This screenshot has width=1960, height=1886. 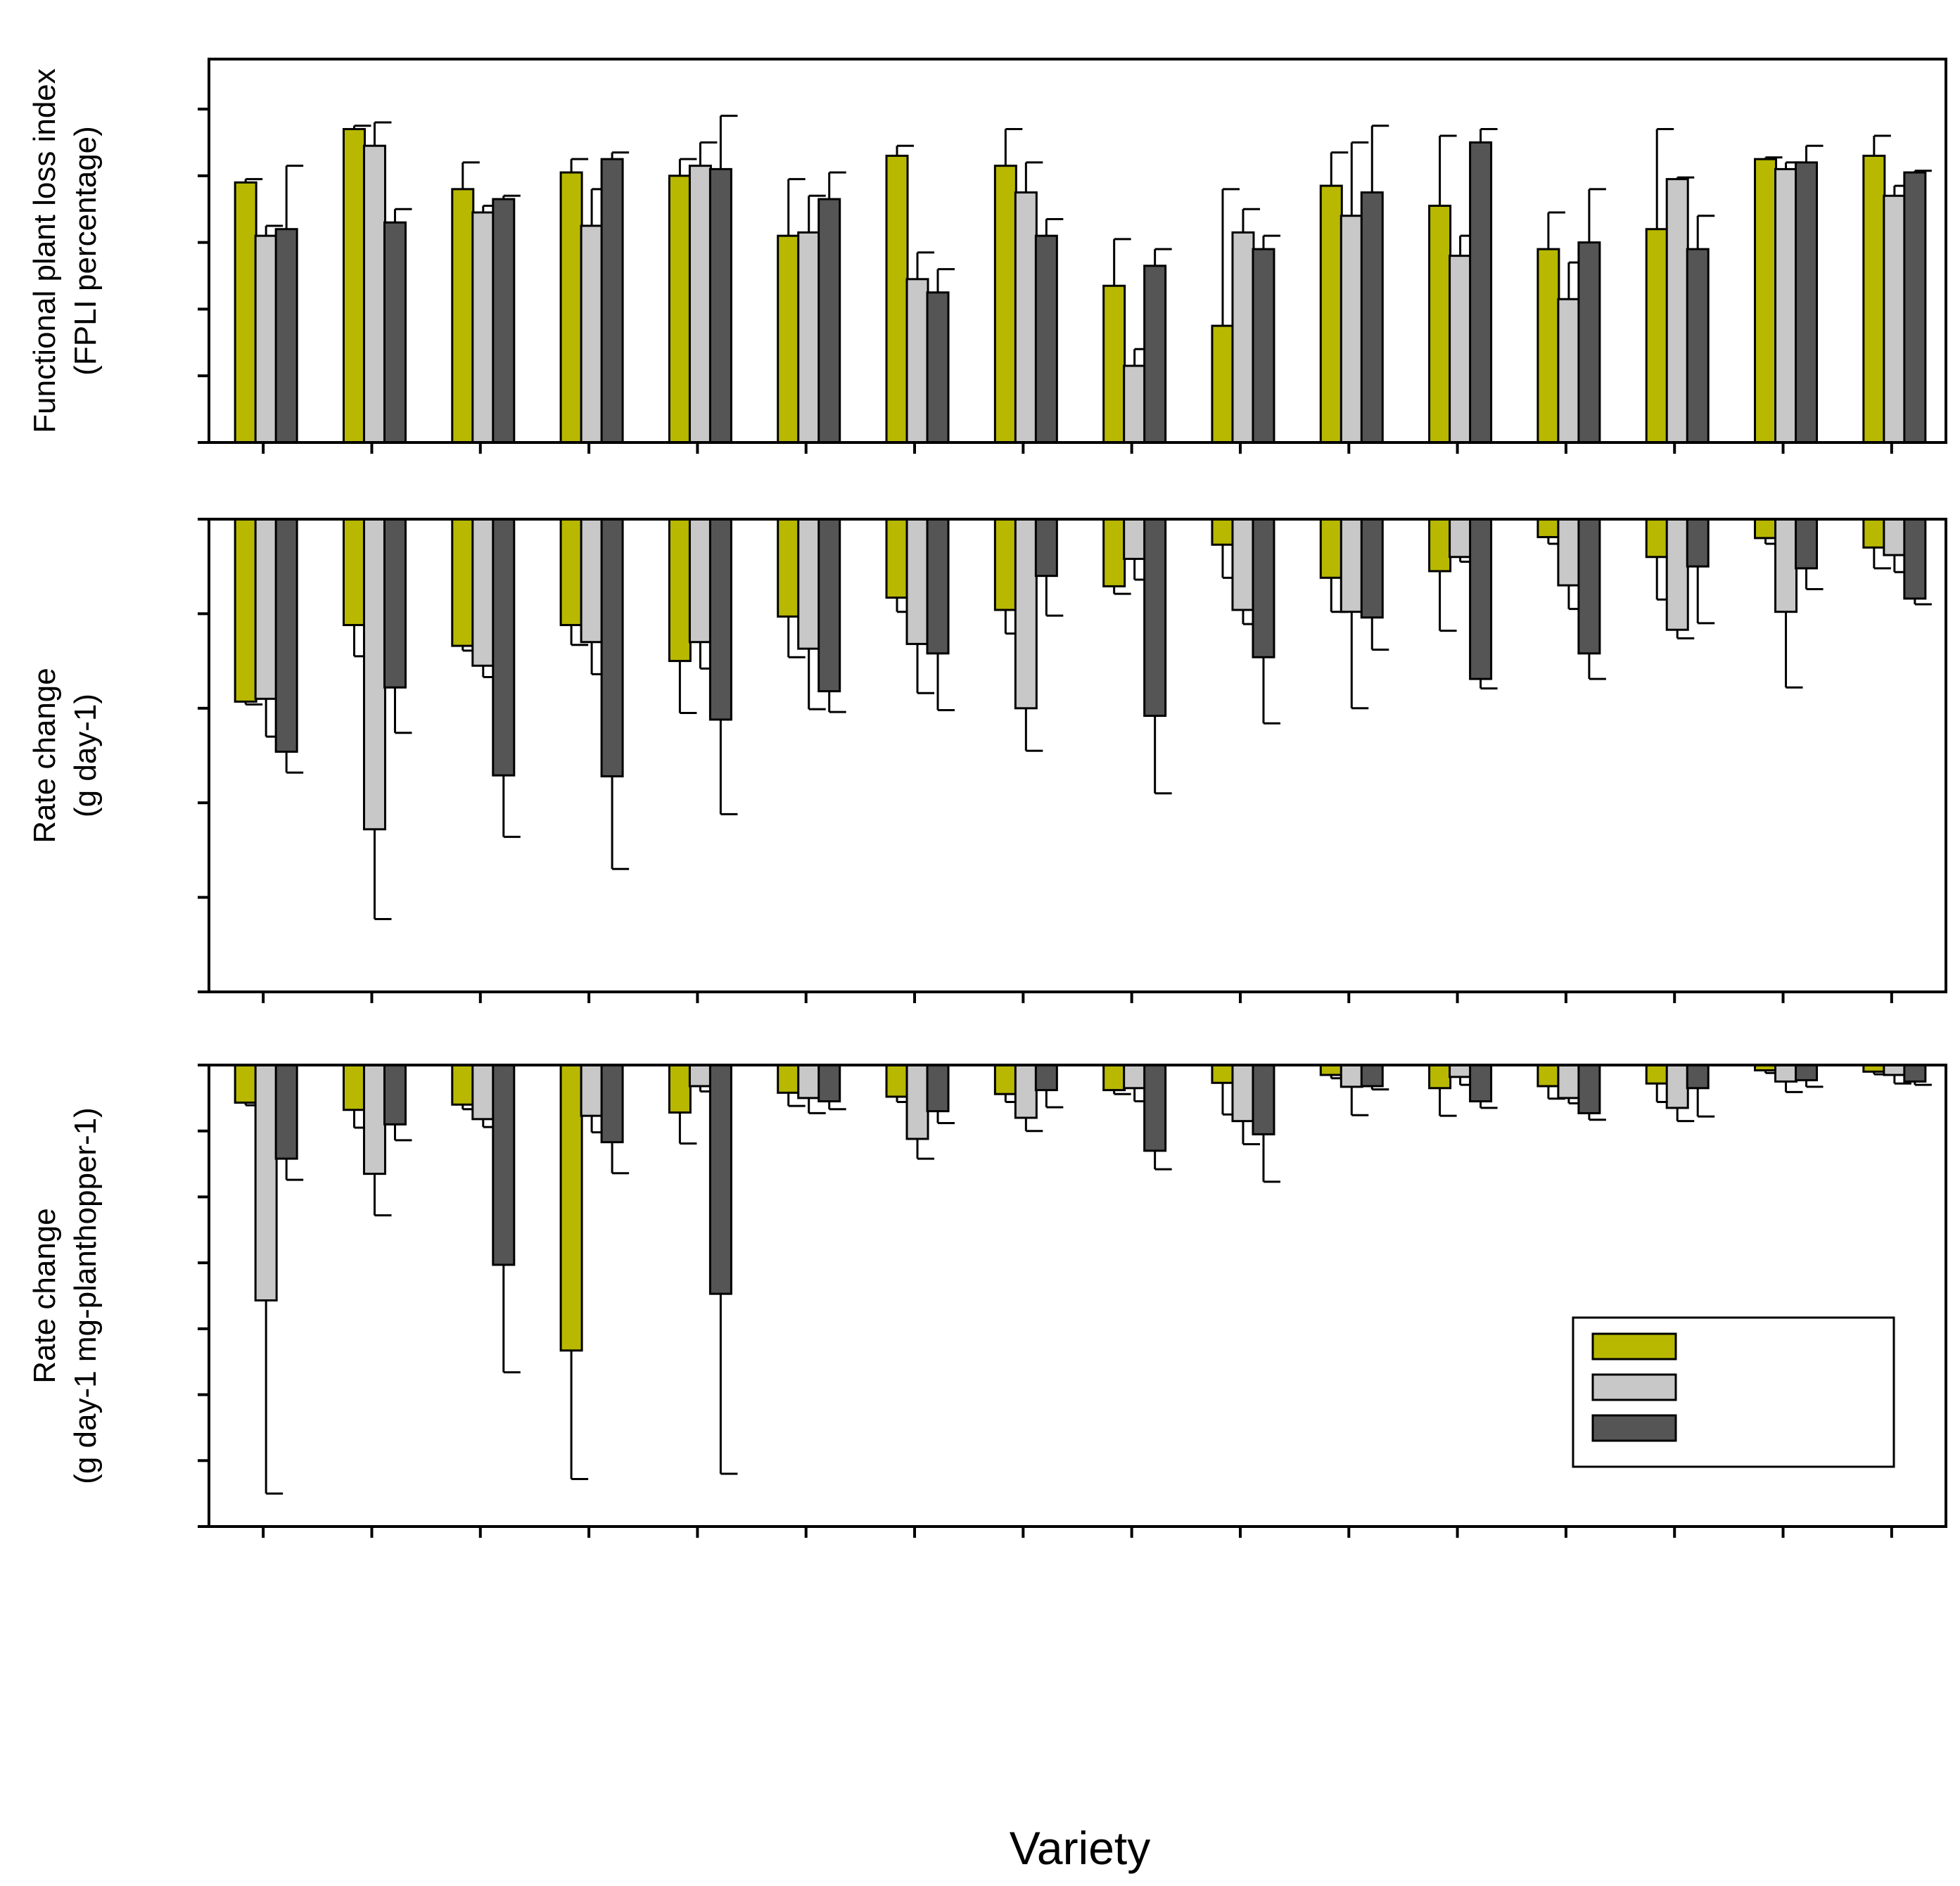 What do you see at coordinates (1081, 1848) in the screenshot?
I see `x-axis-label: Variety` at bounding box center [1081, 1848].